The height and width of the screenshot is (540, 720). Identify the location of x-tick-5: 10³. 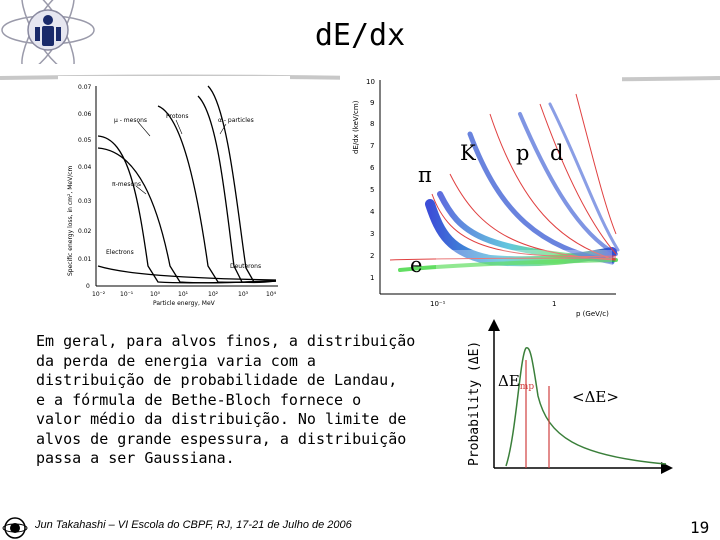
(243, 294).